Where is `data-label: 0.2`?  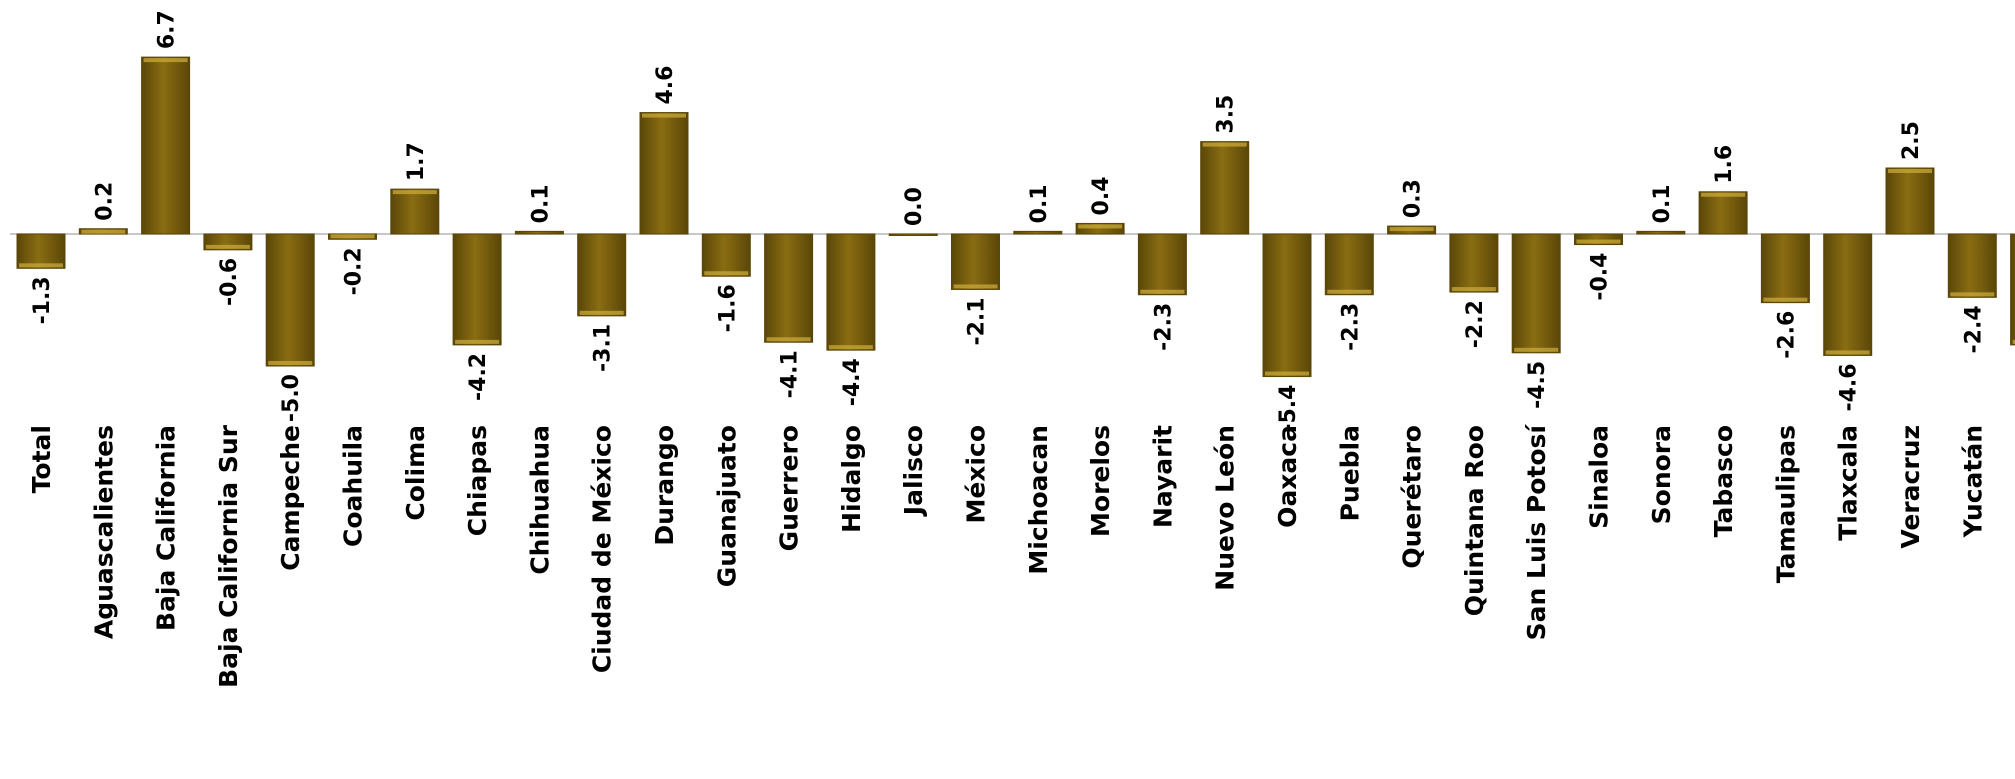 data-label: 0.2 is located at coordinates (104, 201).